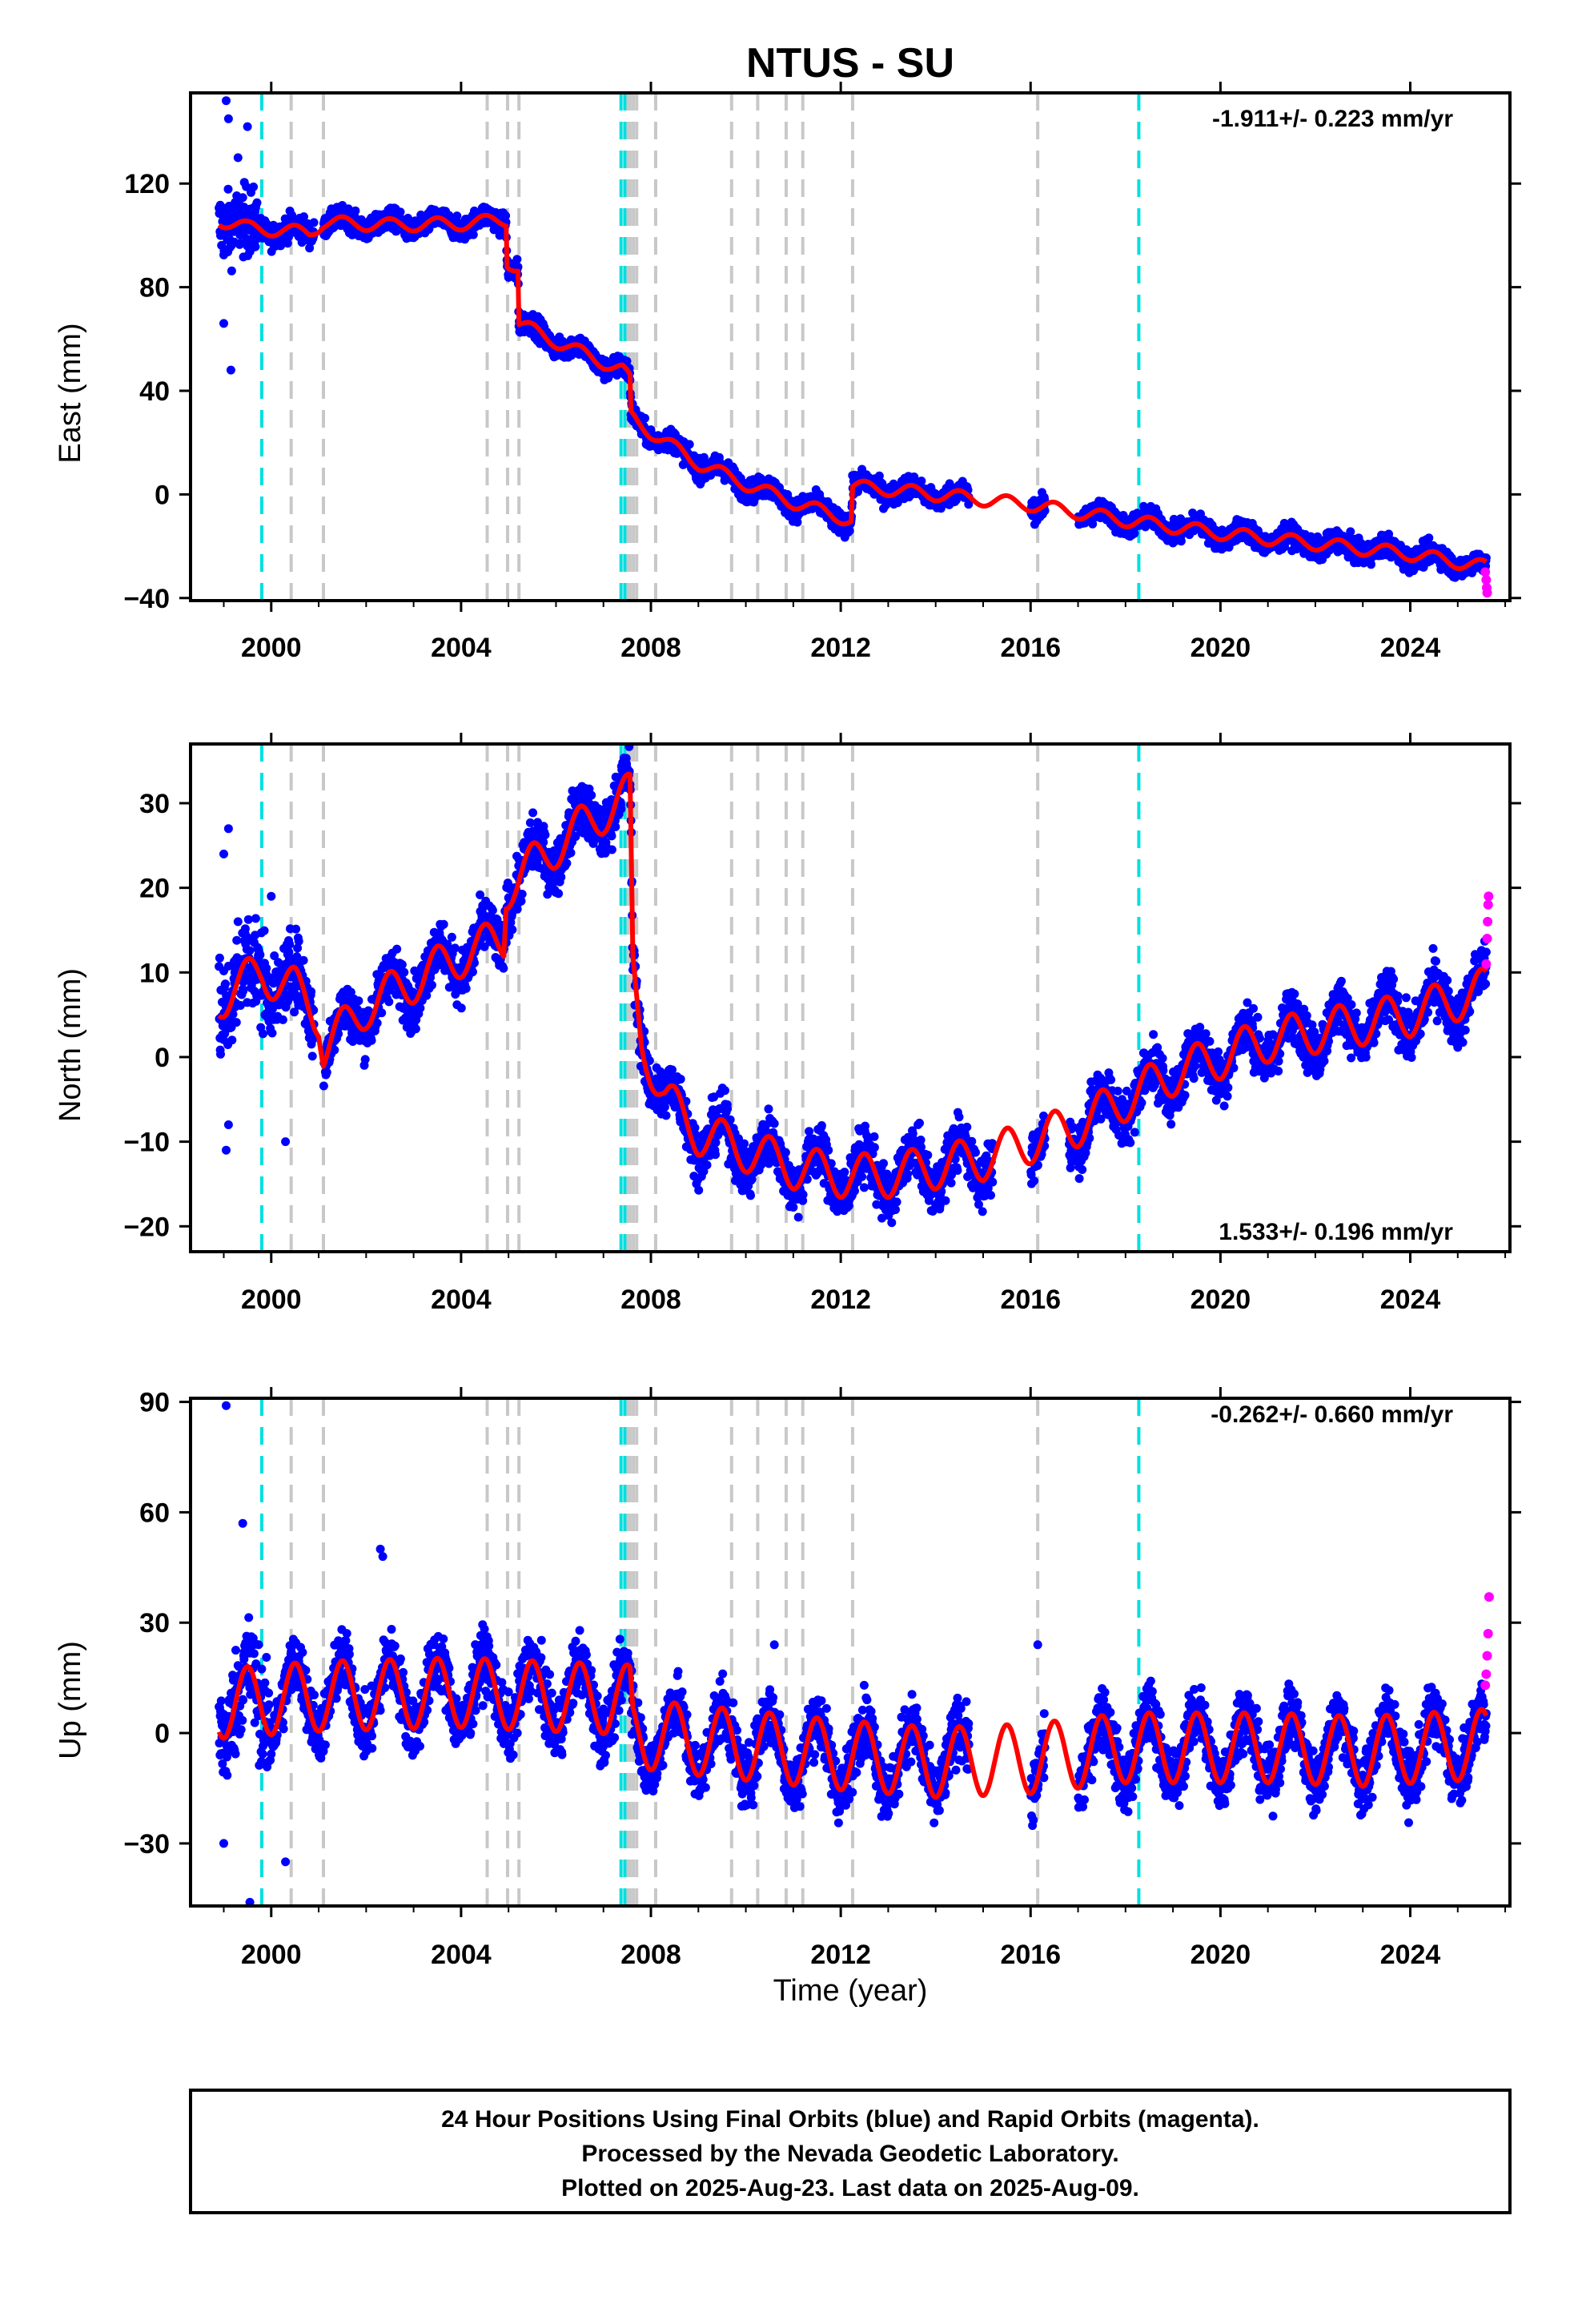 The width and height of the screenshot is (1582, 2324). I want to click on east-x-tick-label: 2020, so click(1221, 648).